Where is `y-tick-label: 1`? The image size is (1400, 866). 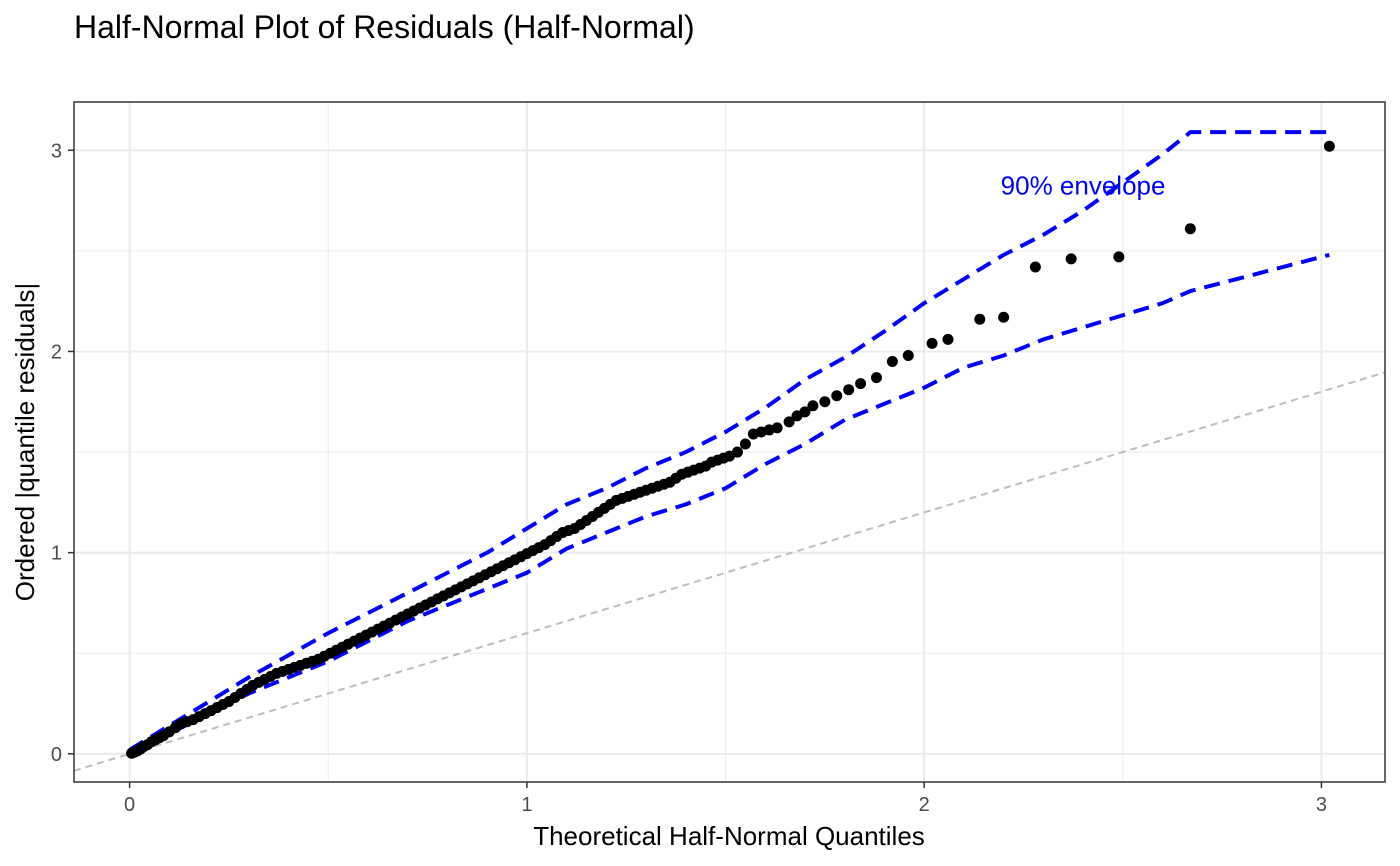
y-tick-label: 1 is located at coordinates (56, 554).